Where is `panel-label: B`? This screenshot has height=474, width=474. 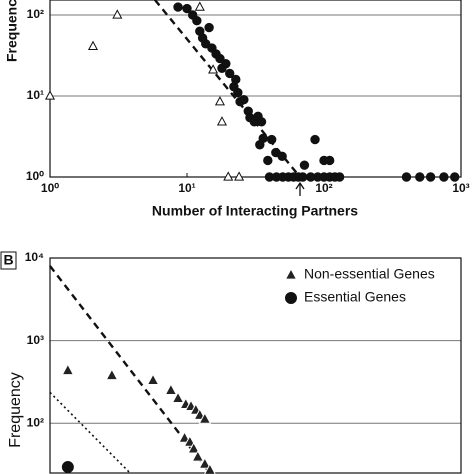
panel-label: B is located at coordinates (8, 260).